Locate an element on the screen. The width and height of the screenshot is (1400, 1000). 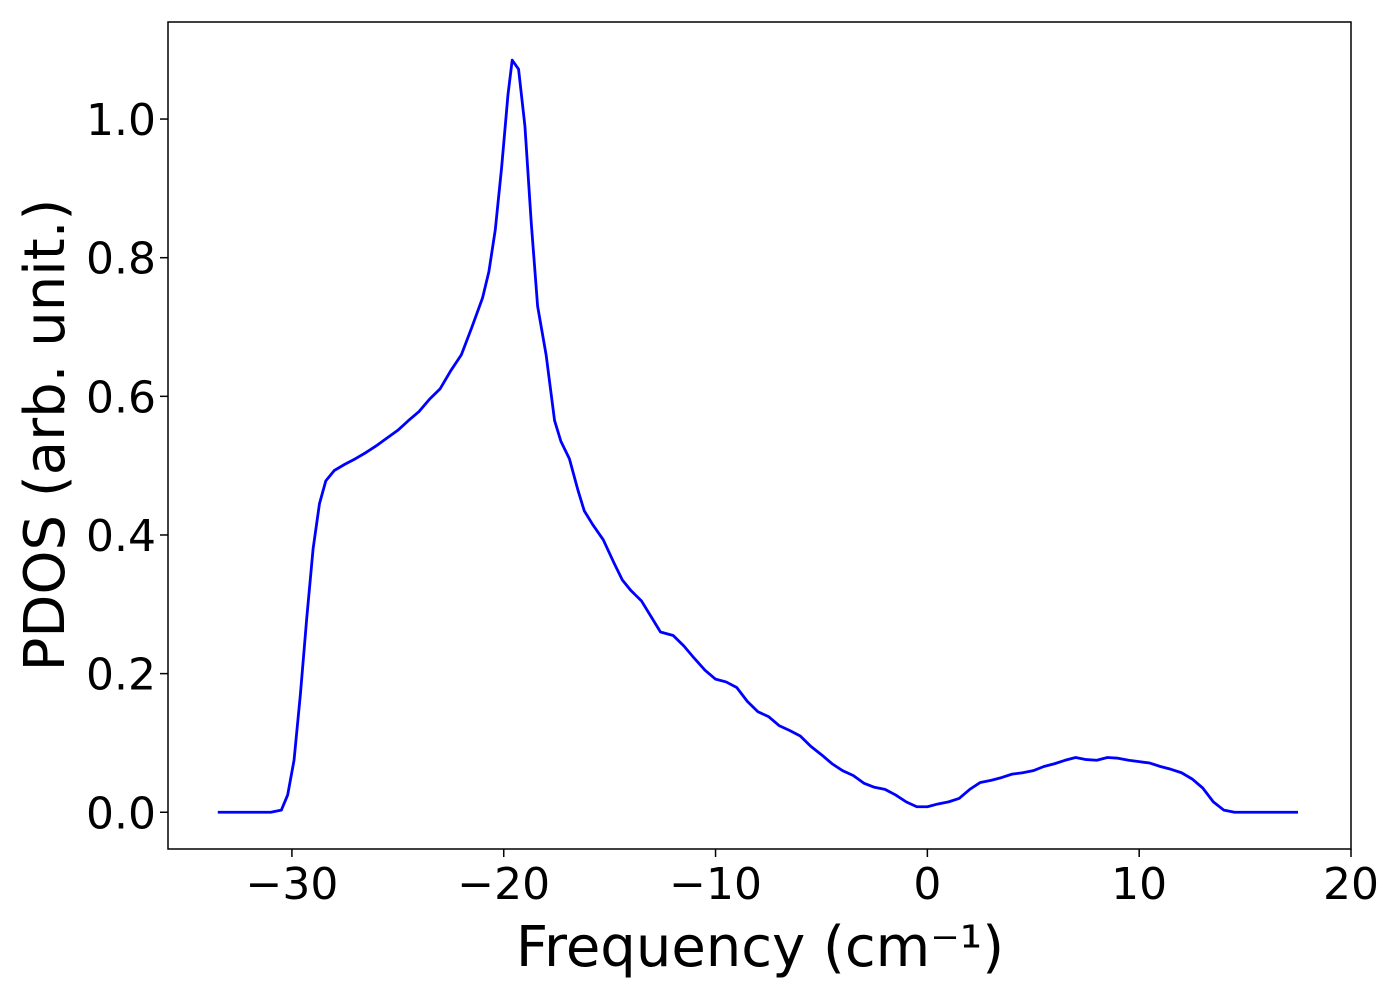
x-tick-label: 20 is located at coordinates (1351, 884).